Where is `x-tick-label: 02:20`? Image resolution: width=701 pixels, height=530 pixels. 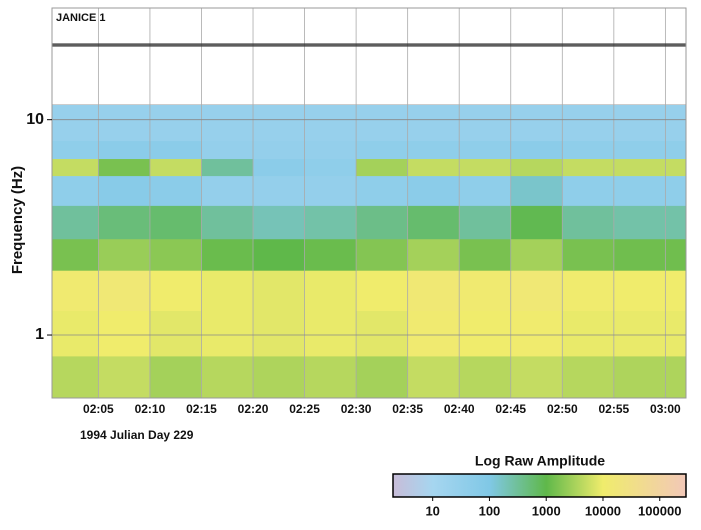 x-tick-label: 02:20 is located at coordinates (253, 409).